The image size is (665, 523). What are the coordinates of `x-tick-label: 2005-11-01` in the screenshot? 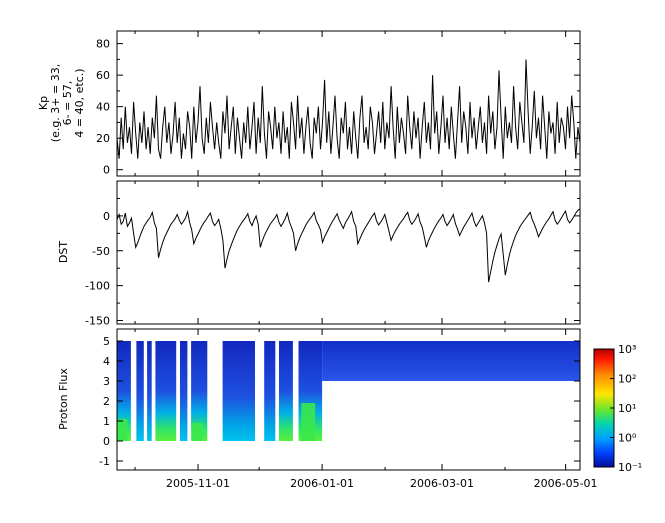 It's located at (198, 483).